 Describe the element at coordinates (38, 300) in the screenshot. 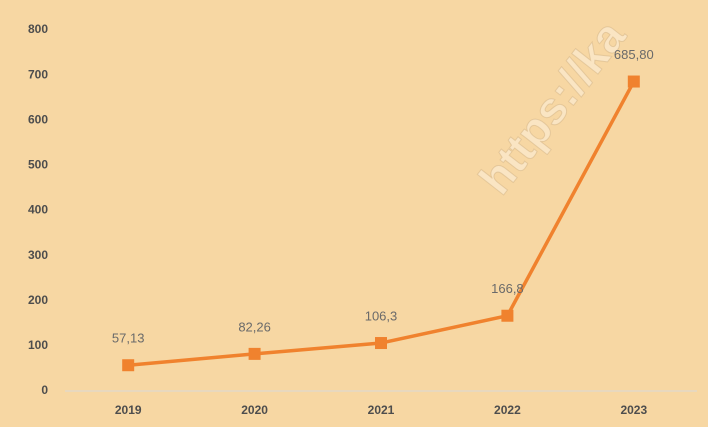

I see `y-tick-label: 200` at that location.